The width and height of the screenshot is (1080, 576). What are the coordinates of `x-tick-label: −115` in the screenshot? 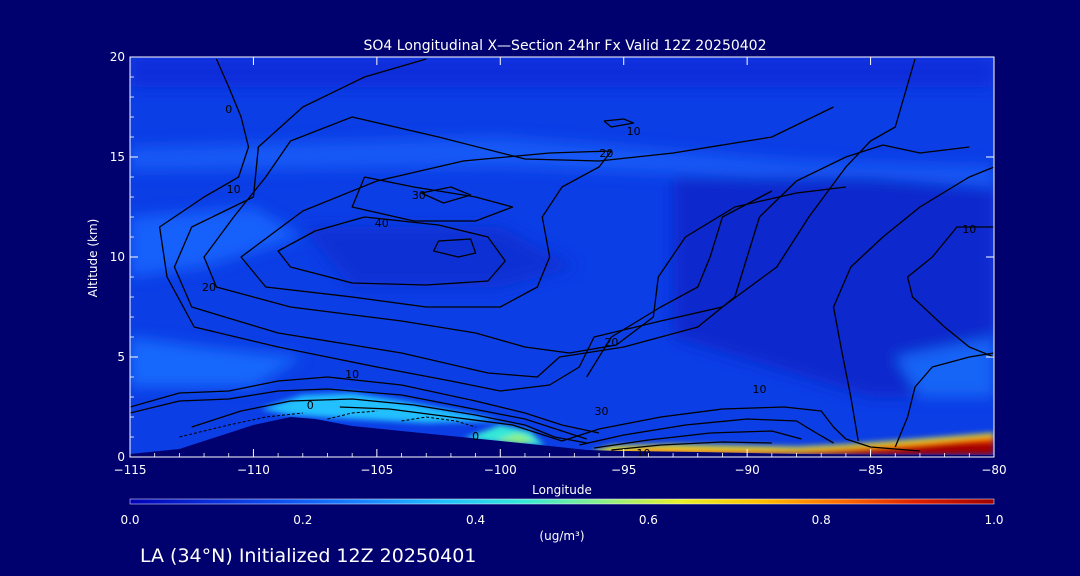 It's located at (130, 470).